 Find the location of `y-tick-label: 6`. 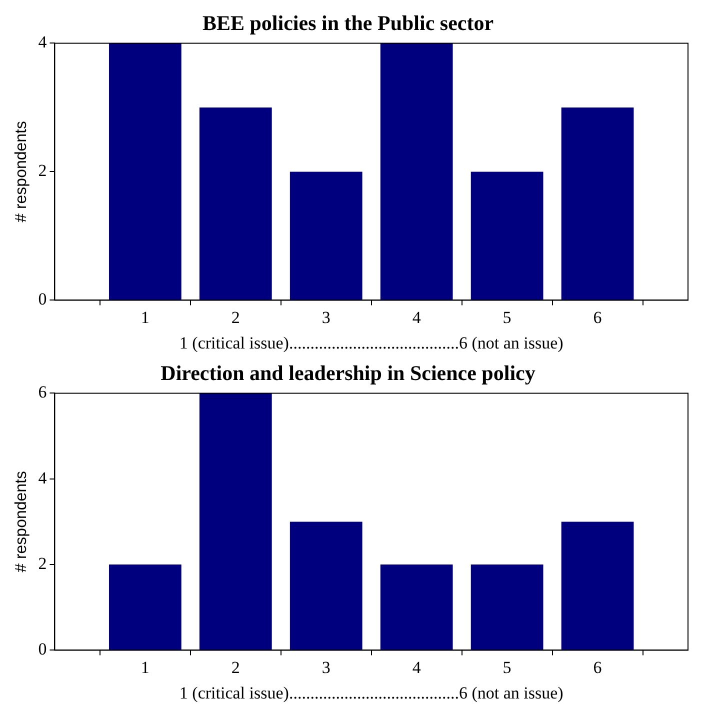

y-tick-label: 6 is located at coordinates (42, 392).